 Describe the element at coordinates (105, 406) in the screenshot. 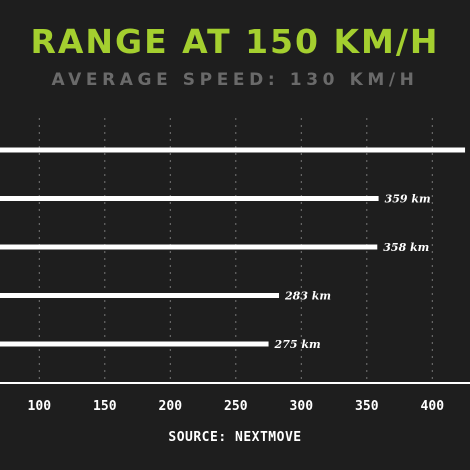

I see `x-tick-label: 150` at that location.